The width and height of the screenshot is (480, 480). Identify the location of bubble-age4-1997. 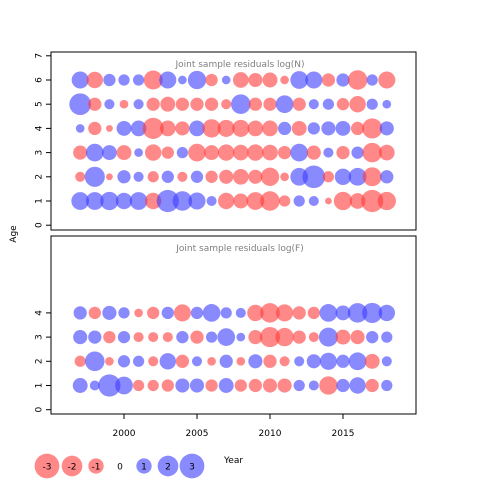
(80, 128).